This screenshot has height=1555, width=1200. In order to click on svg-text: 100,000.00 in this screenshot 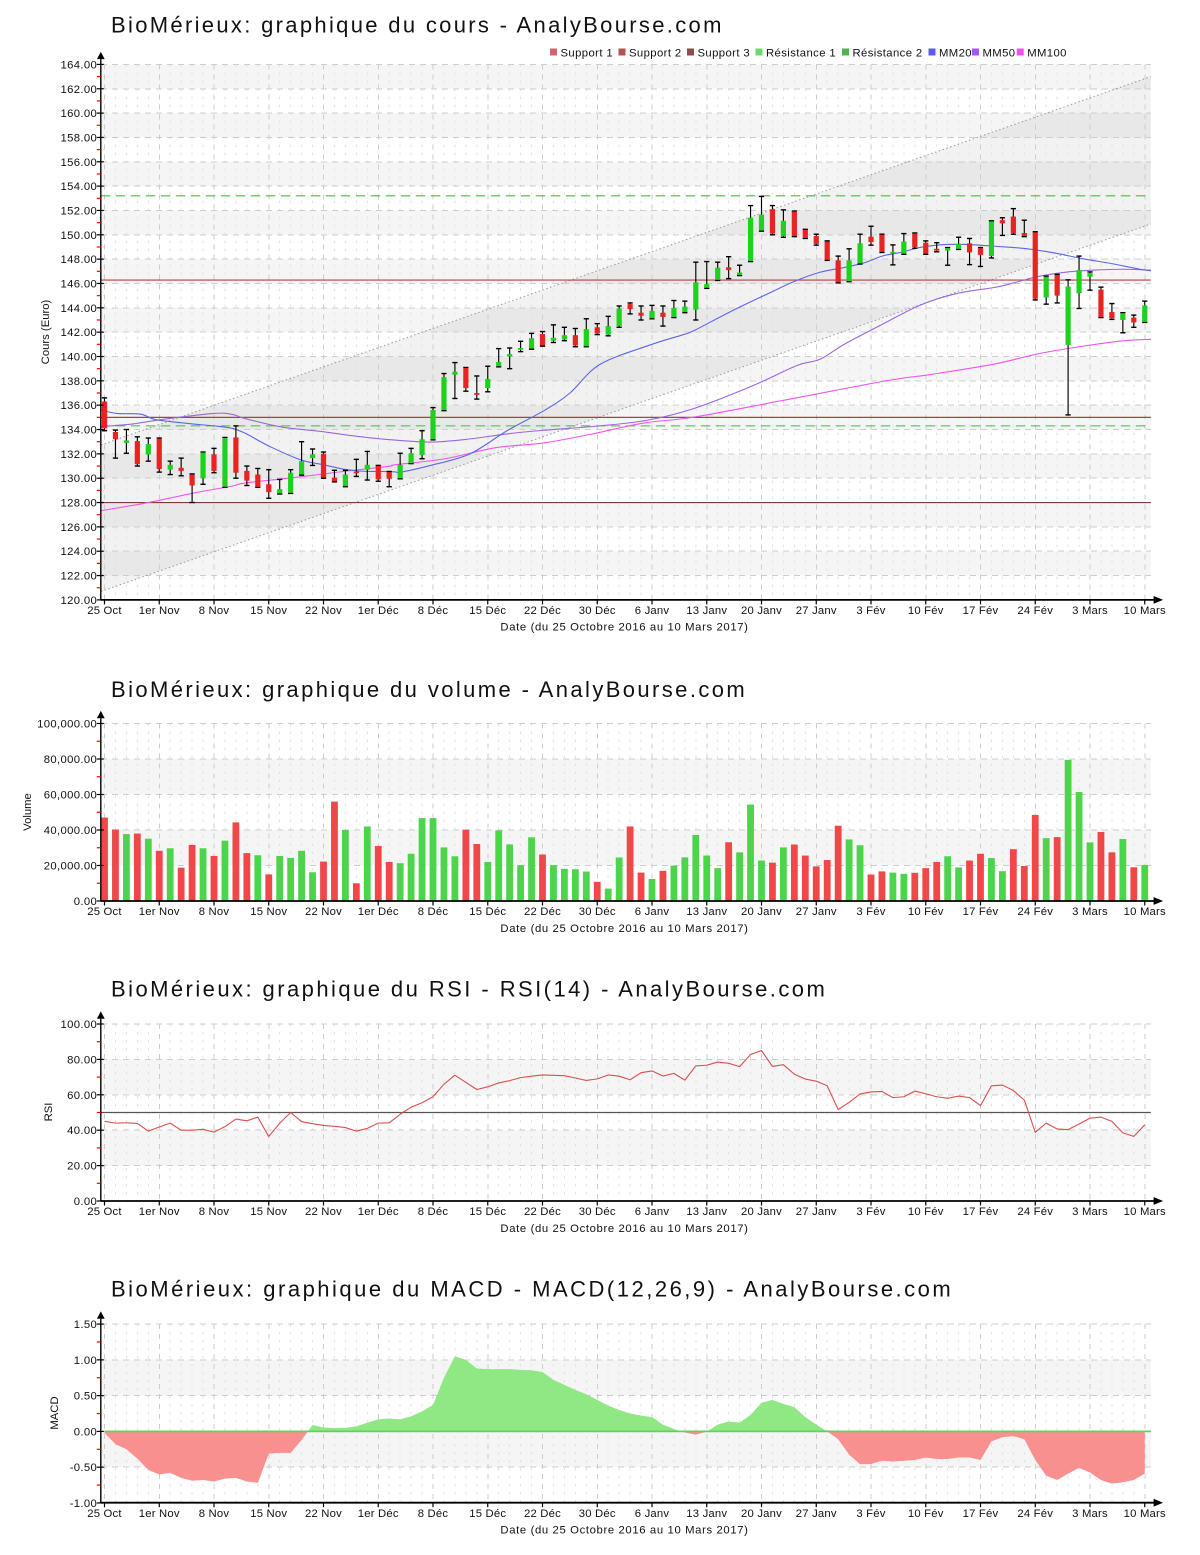, I will do `click(67, 725)`.